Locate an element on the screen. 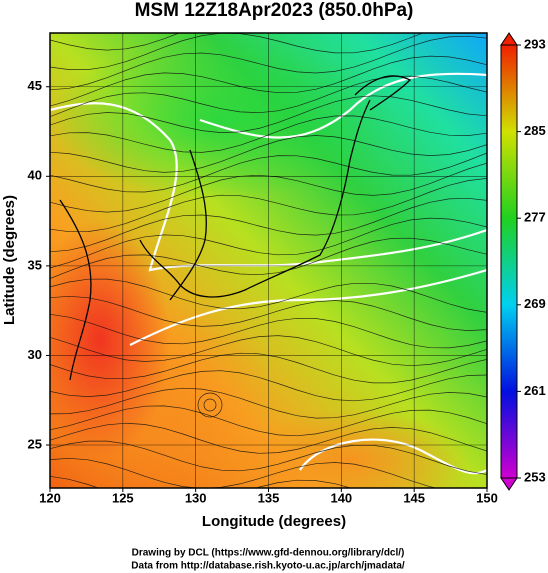 The height and width of the screenshot is (573, 548). chart-title: MSM 12Z18Apr2023 (850.0hPa) is located at coordinates (274, 10).